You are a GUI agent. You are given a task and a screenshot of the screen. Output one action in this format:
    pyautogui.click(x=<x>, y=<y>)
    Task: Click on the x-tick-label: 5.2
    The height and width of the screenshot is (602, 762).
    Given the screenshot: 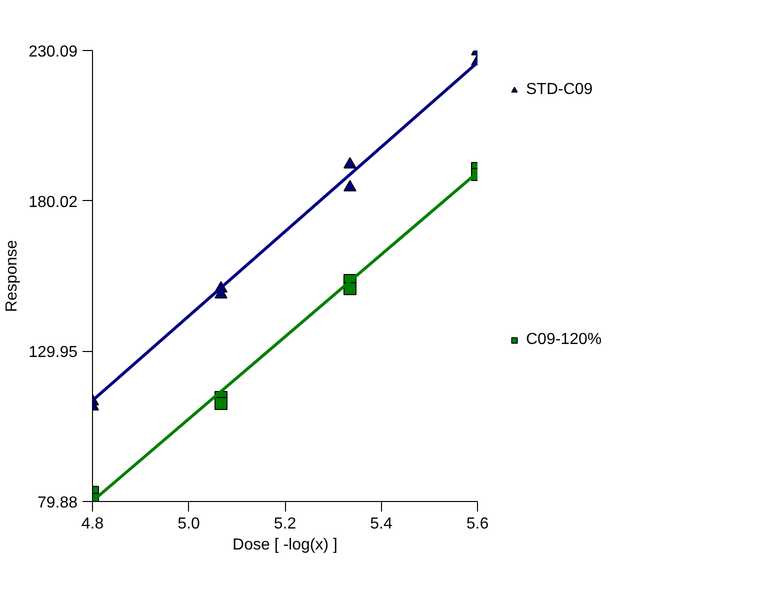 What is the action you would take?
    pyautogui.click(x=285, y=524)
    